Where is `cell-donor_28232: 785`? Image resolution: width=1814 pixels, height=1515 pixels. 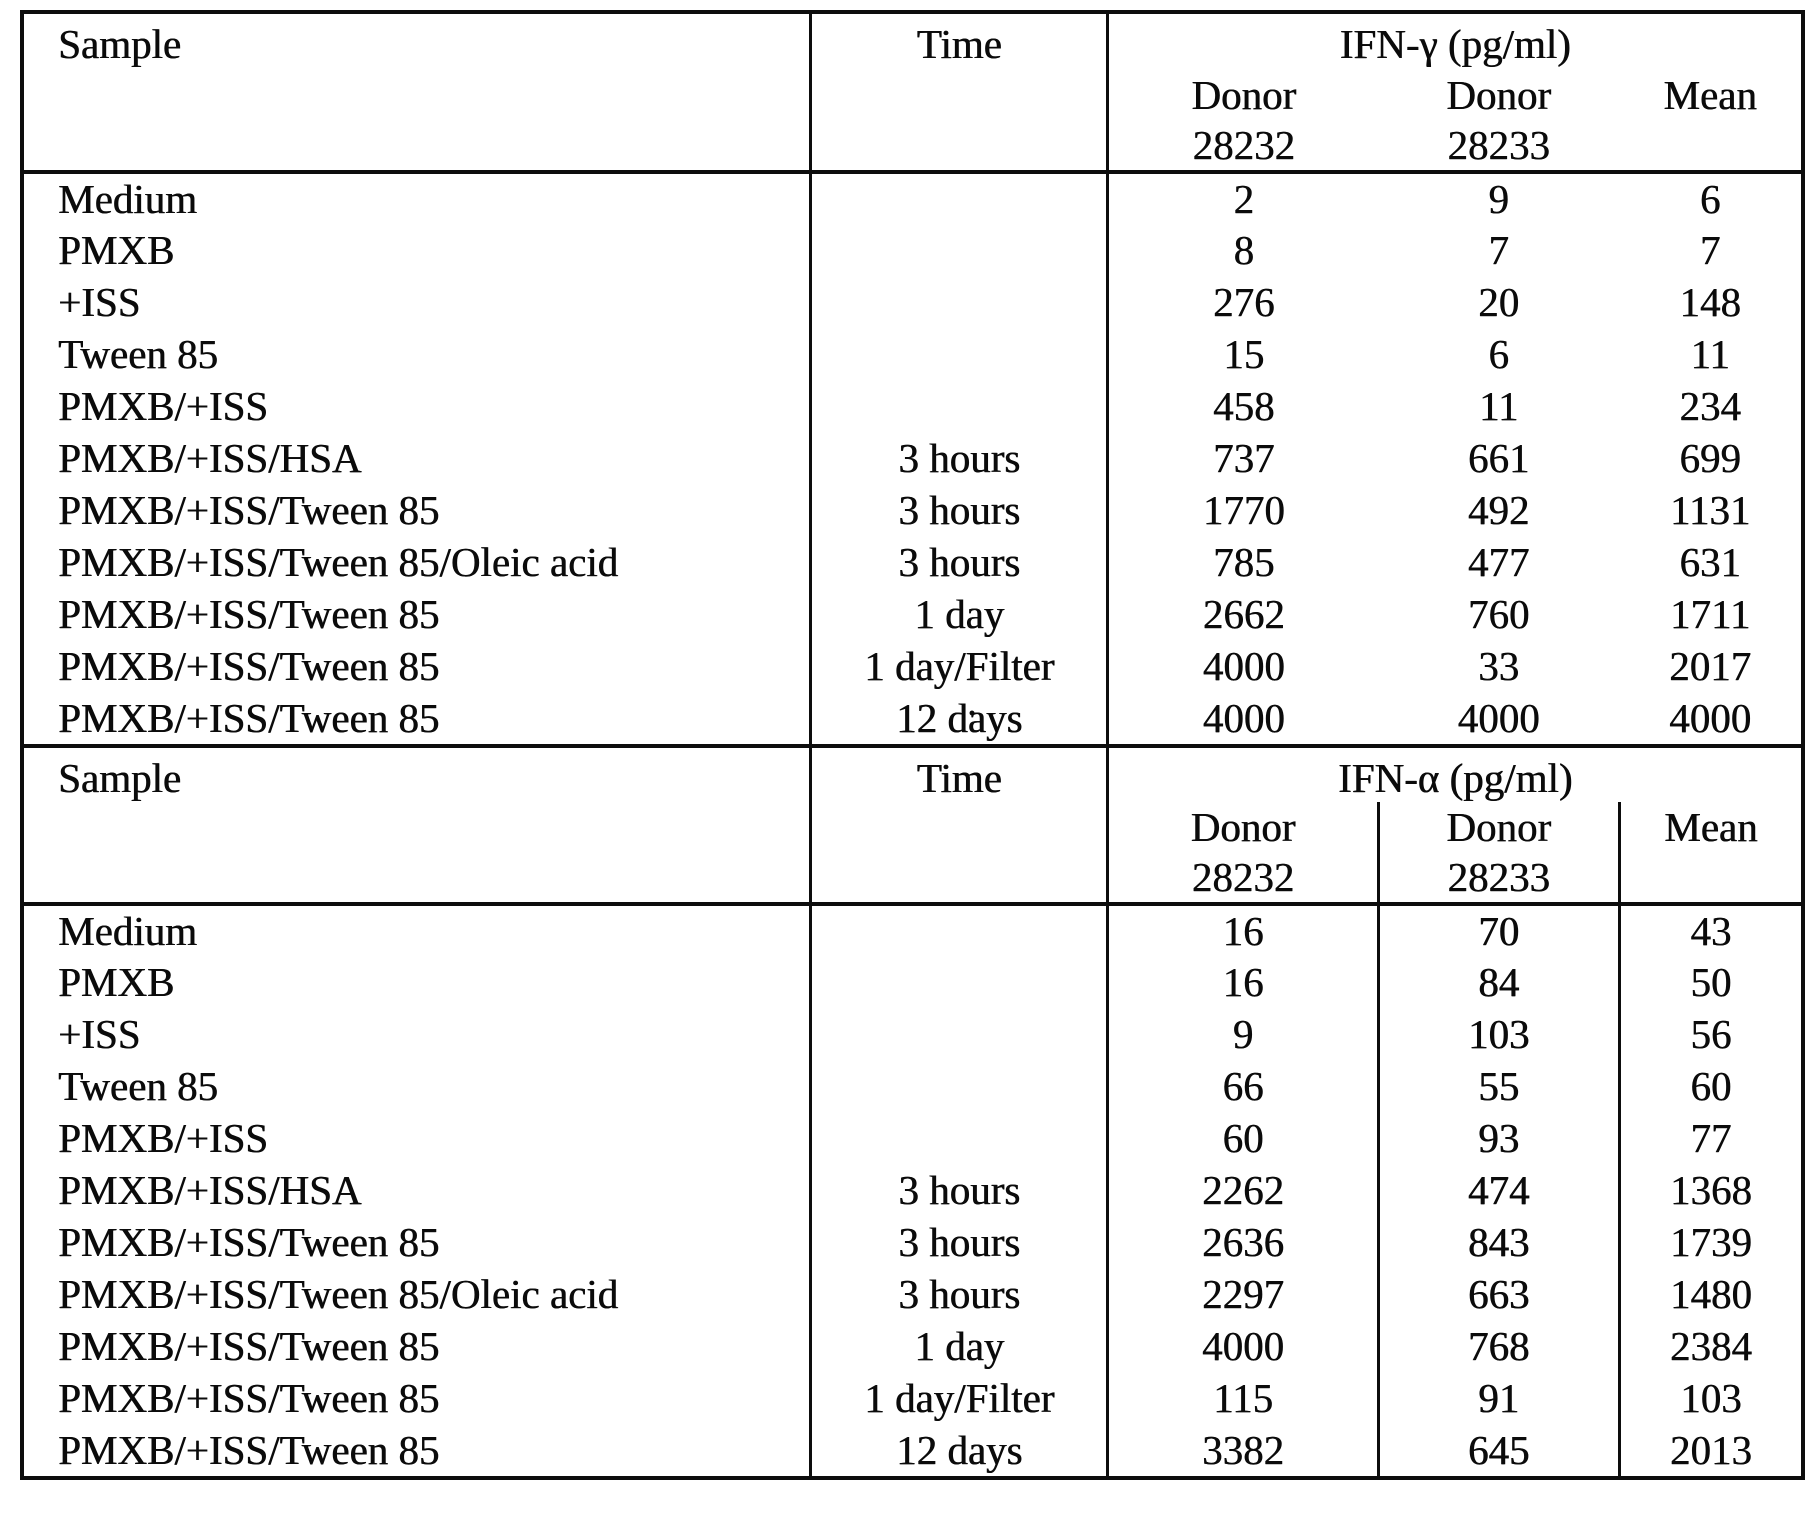
cell-donor_28232: 785 is located at coordinates (1242, 562).